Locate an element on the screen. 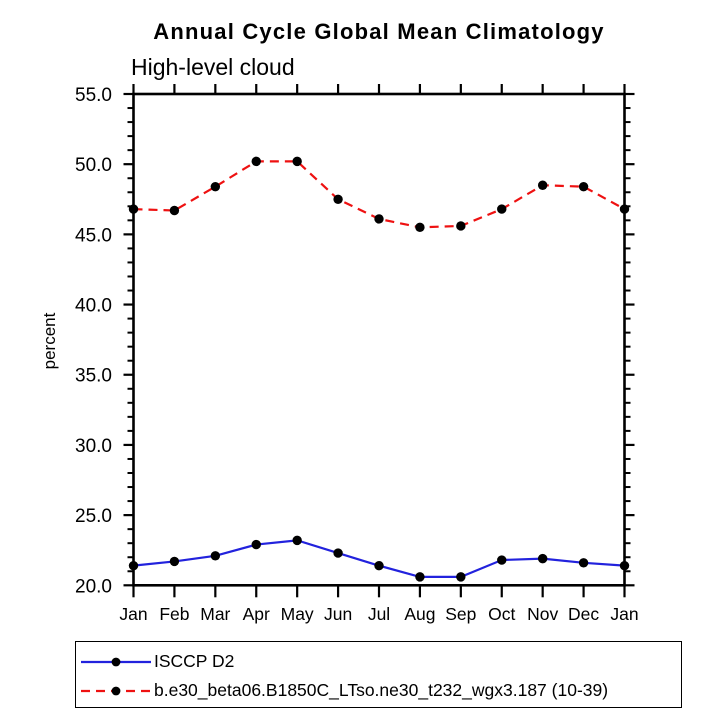 Image resolution: width=727 pixels, height=727 pixels. dashed-line-marker-icon is located at coordinates (116, 690).